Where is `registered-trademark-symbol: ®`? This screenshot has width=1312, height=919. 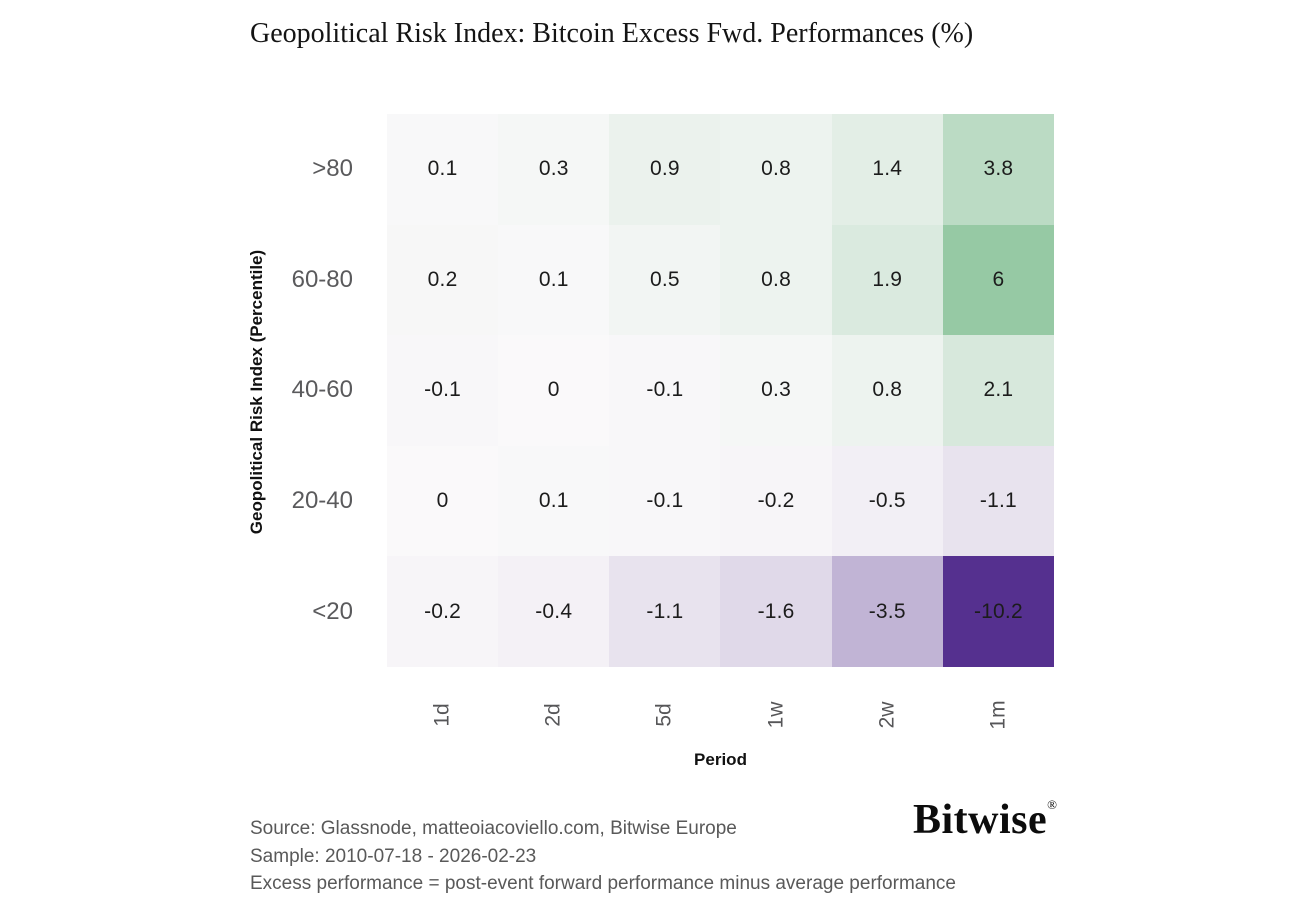
registered-trademark-symbol: ® is located at coordinates (1052, 804).